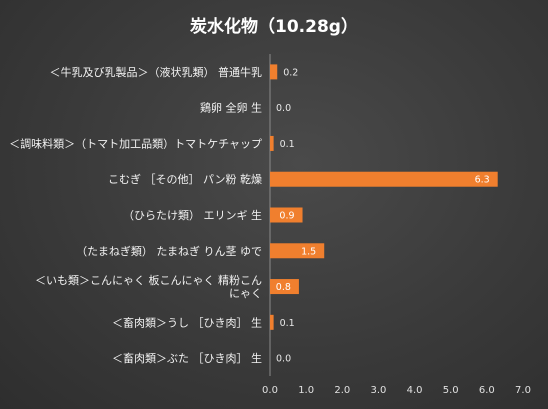  I want to click on value-label-3: 6.3, so click(482, 180).